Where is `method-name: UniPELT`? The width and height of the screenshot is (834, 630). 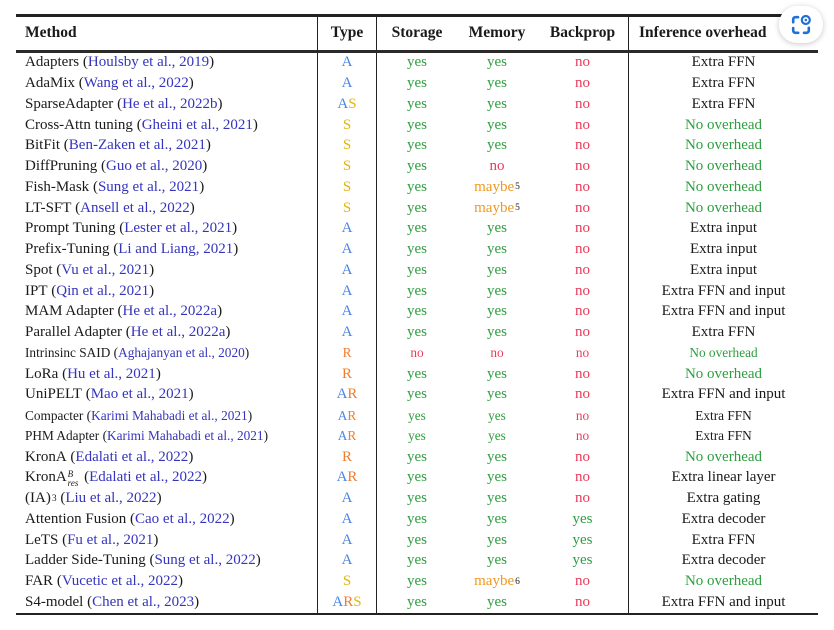
method-name: UniPELT is located at coordinates (53, 394).